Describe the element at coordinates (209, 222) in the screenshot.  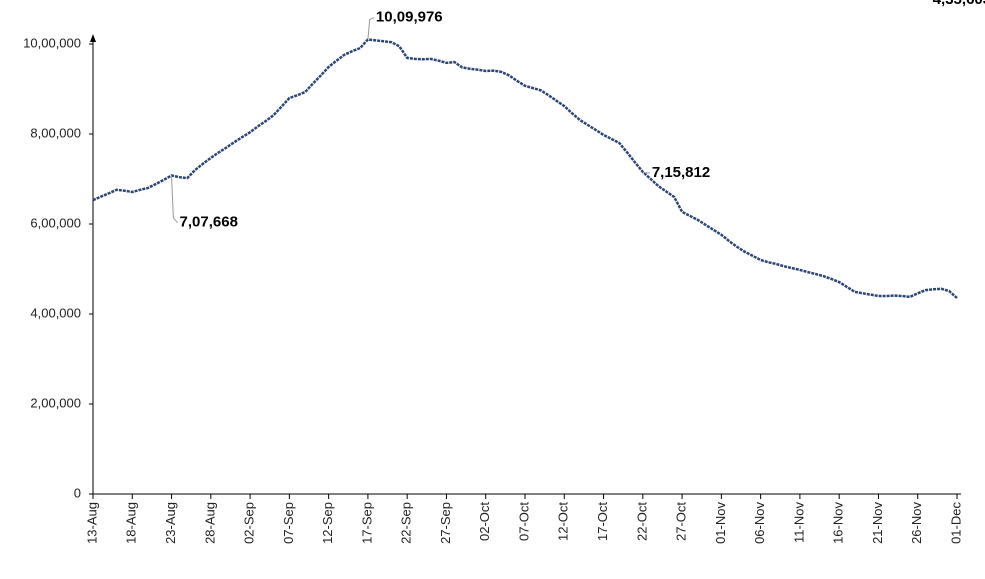
I see `data-label: 7,07,668` at that location.